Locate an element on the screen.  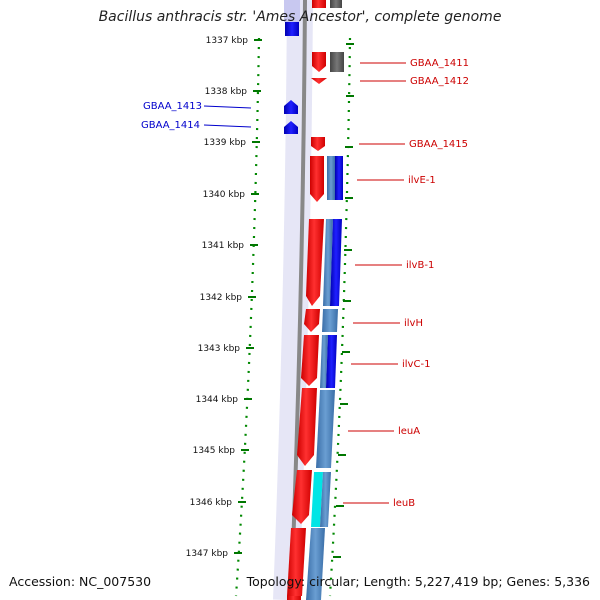
scale-tick-label: 1340 kbp is located at coordinates (224, 195).